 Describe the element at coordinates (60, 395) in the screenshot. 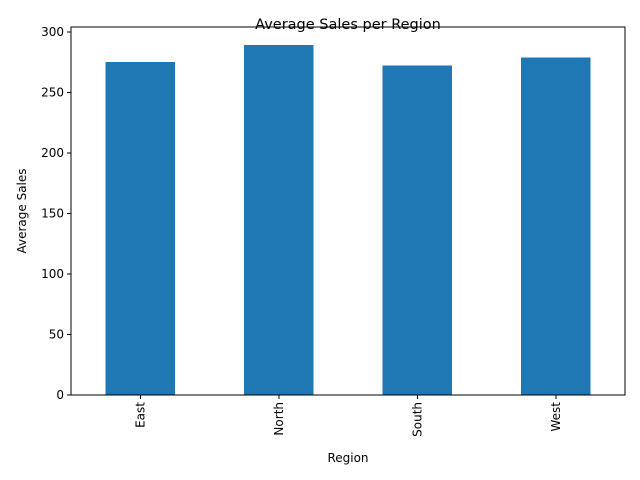

I see `y-tick-label: 0` at that location.